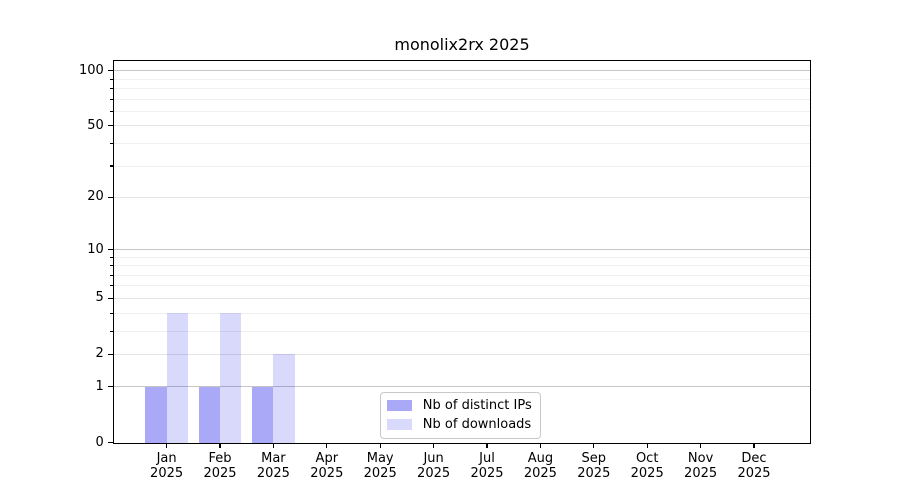  Describe the element at coordinates (460, 415) in the screenshot. I see `legend: Nb of distinct IPs Nb of downloads` at that location.